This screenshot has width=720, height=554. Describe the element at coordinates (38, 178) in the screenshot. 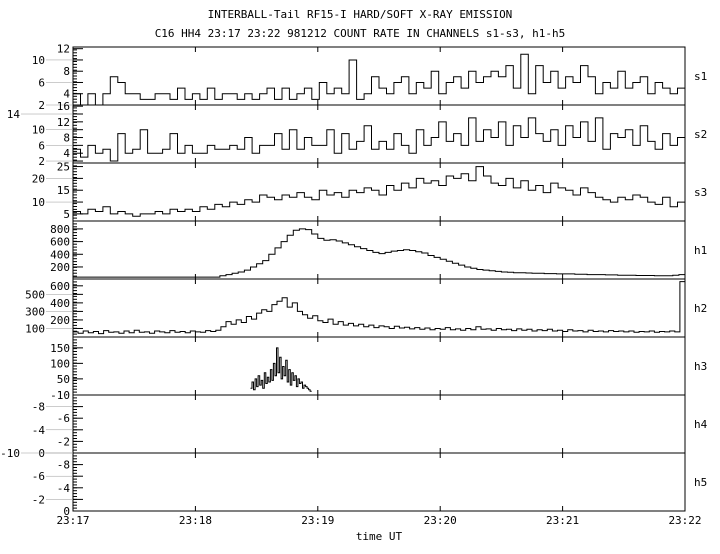

I see `y-tick-label: 20` at that location.